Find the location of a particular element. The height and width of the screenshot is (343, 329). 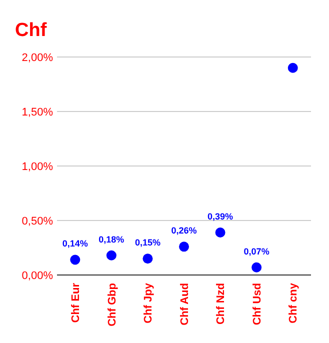

data-label: 0,18% is located at coordinates (111, 239).